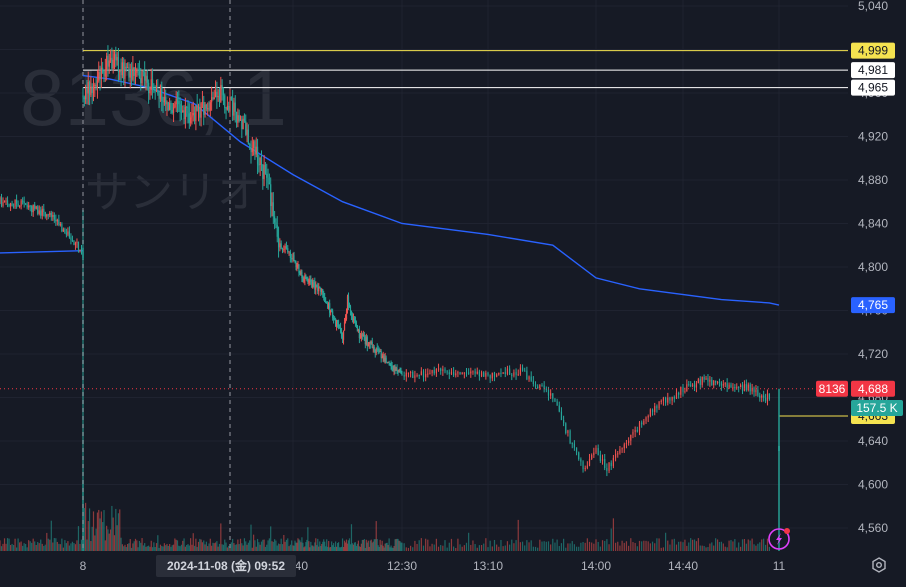  Describe the element at coordinates (873, 70) in the screenshot. I see `price-tag-label: 4,981` at that location.